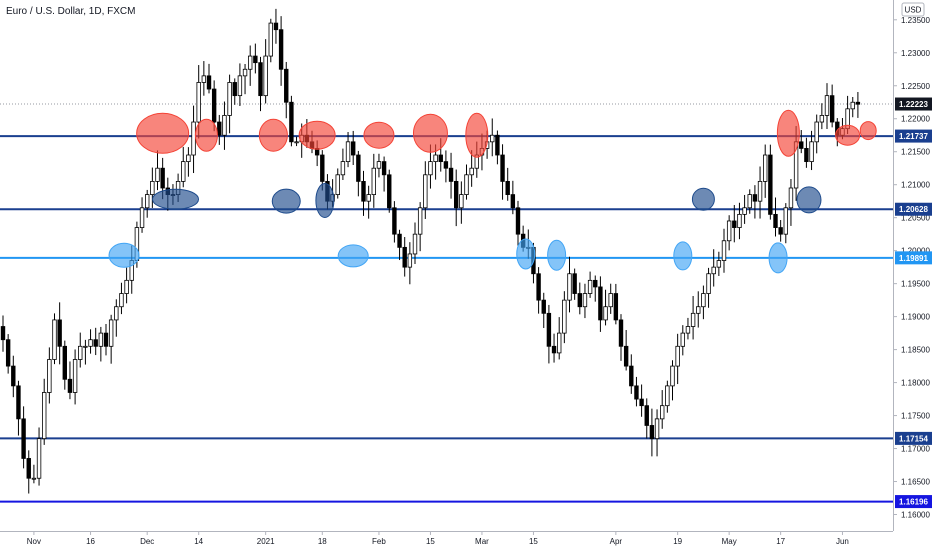  What do you see at coordinates (842, 541) in the screenshot?
I see `x-tick-label: Jun` at bounding box center [842, 541].